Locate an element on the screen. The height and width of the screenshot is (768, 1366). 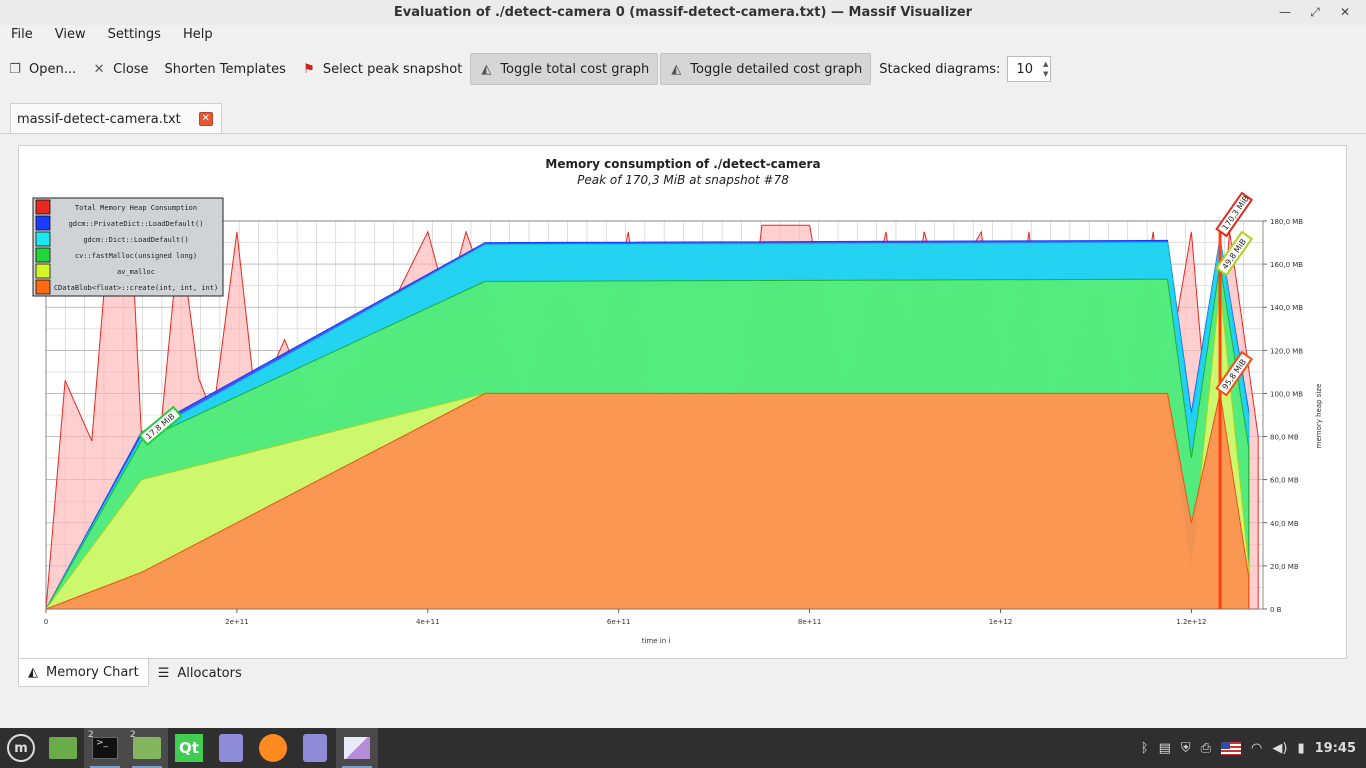
spin-arrows-icon: ▲ ▼ is located at coordinates (1046, 69).